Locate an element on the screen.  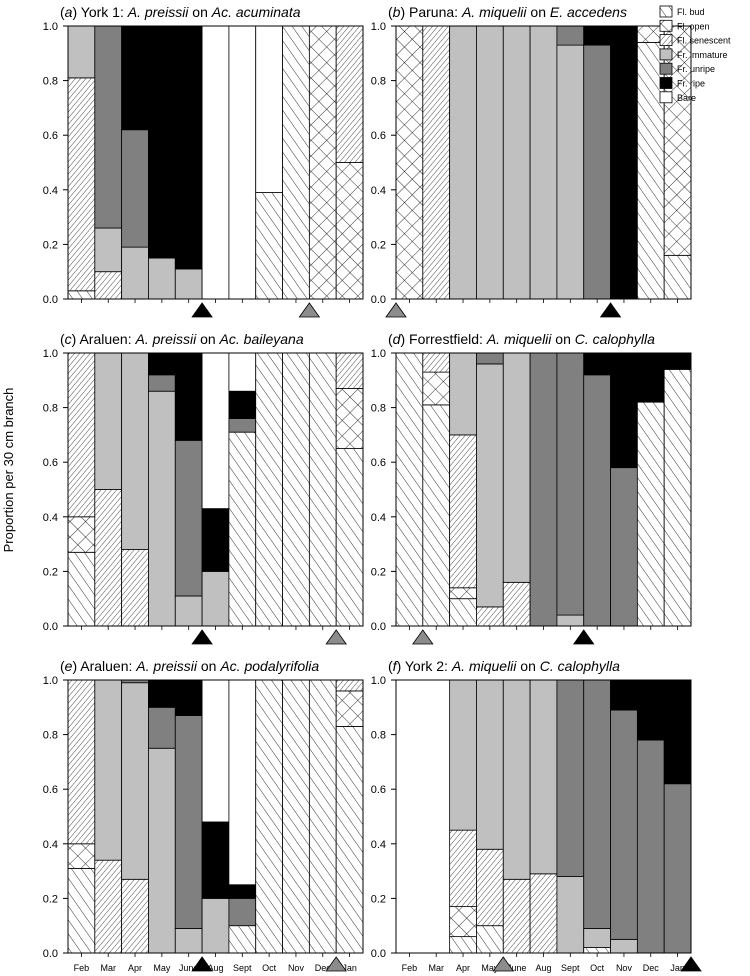
bar-segment-ripe-sept is located at coordinates (242, 404).